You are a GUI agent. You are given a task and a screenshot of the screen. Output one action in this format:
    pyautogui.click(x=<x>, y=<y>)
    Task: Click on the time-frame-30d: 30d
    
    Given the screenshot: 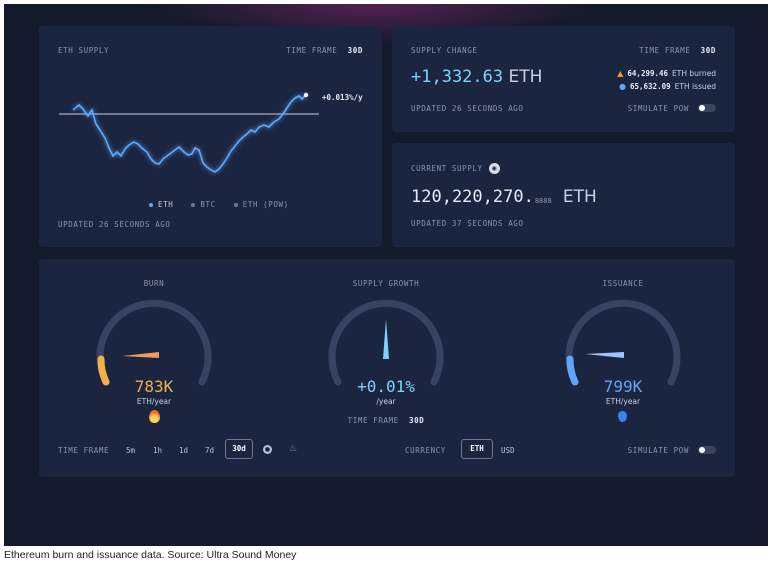 What is the action you would take?
    pyautogui.click(x=239, y=449)
    